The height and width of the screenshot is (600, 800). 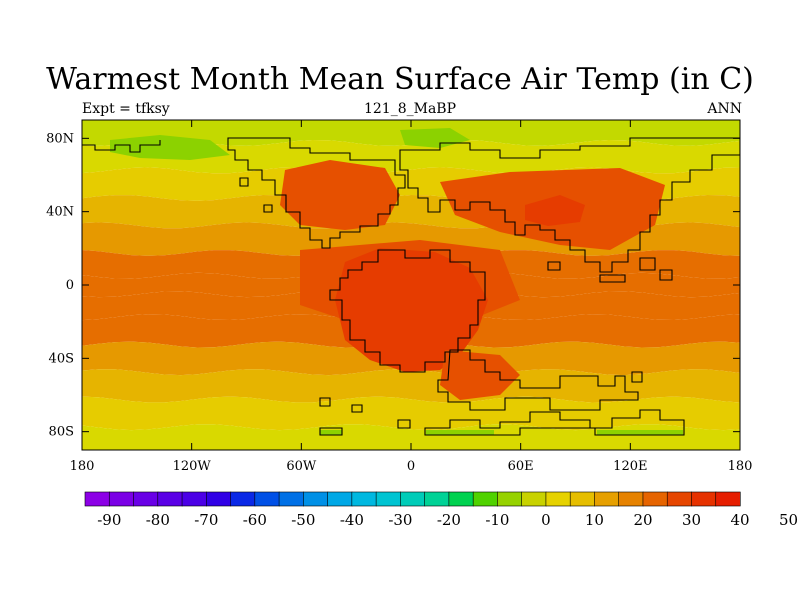 What do you see at coordinates (158, 520) in the screenshot?
I see `colorbar-label: -80` at bounding box center [158, 520].